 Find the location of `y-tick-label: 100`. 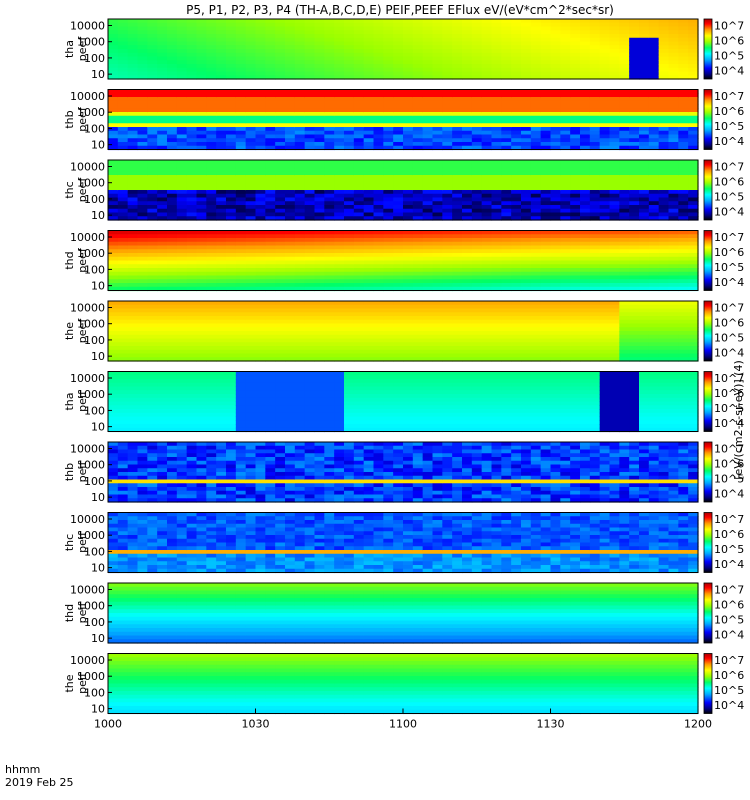

y-tick-label: 100 is located at coordinates (94, 340).